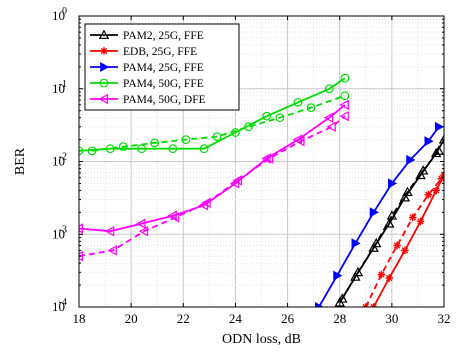 The height and width of the screenshot is (354, 459). I want to click on y-tick-label: 10-4, so click(59, 305).